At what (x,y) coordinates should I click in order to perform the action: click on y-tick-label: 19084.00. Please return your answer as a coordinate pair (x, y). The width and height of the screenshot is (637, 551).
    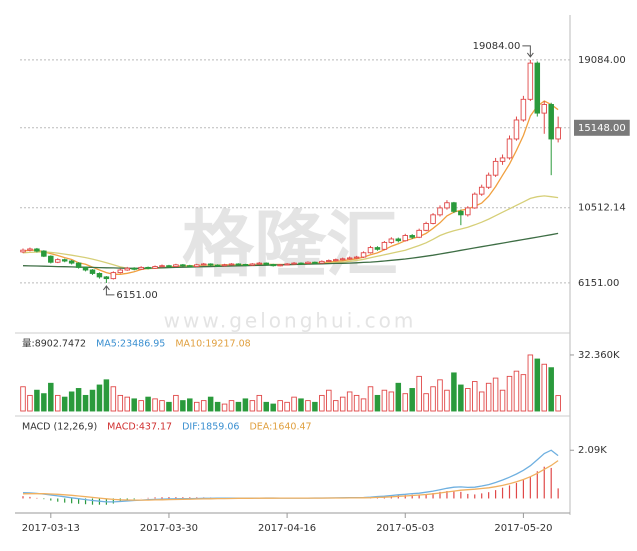
    Looking at the image, I should click on (602, 60).